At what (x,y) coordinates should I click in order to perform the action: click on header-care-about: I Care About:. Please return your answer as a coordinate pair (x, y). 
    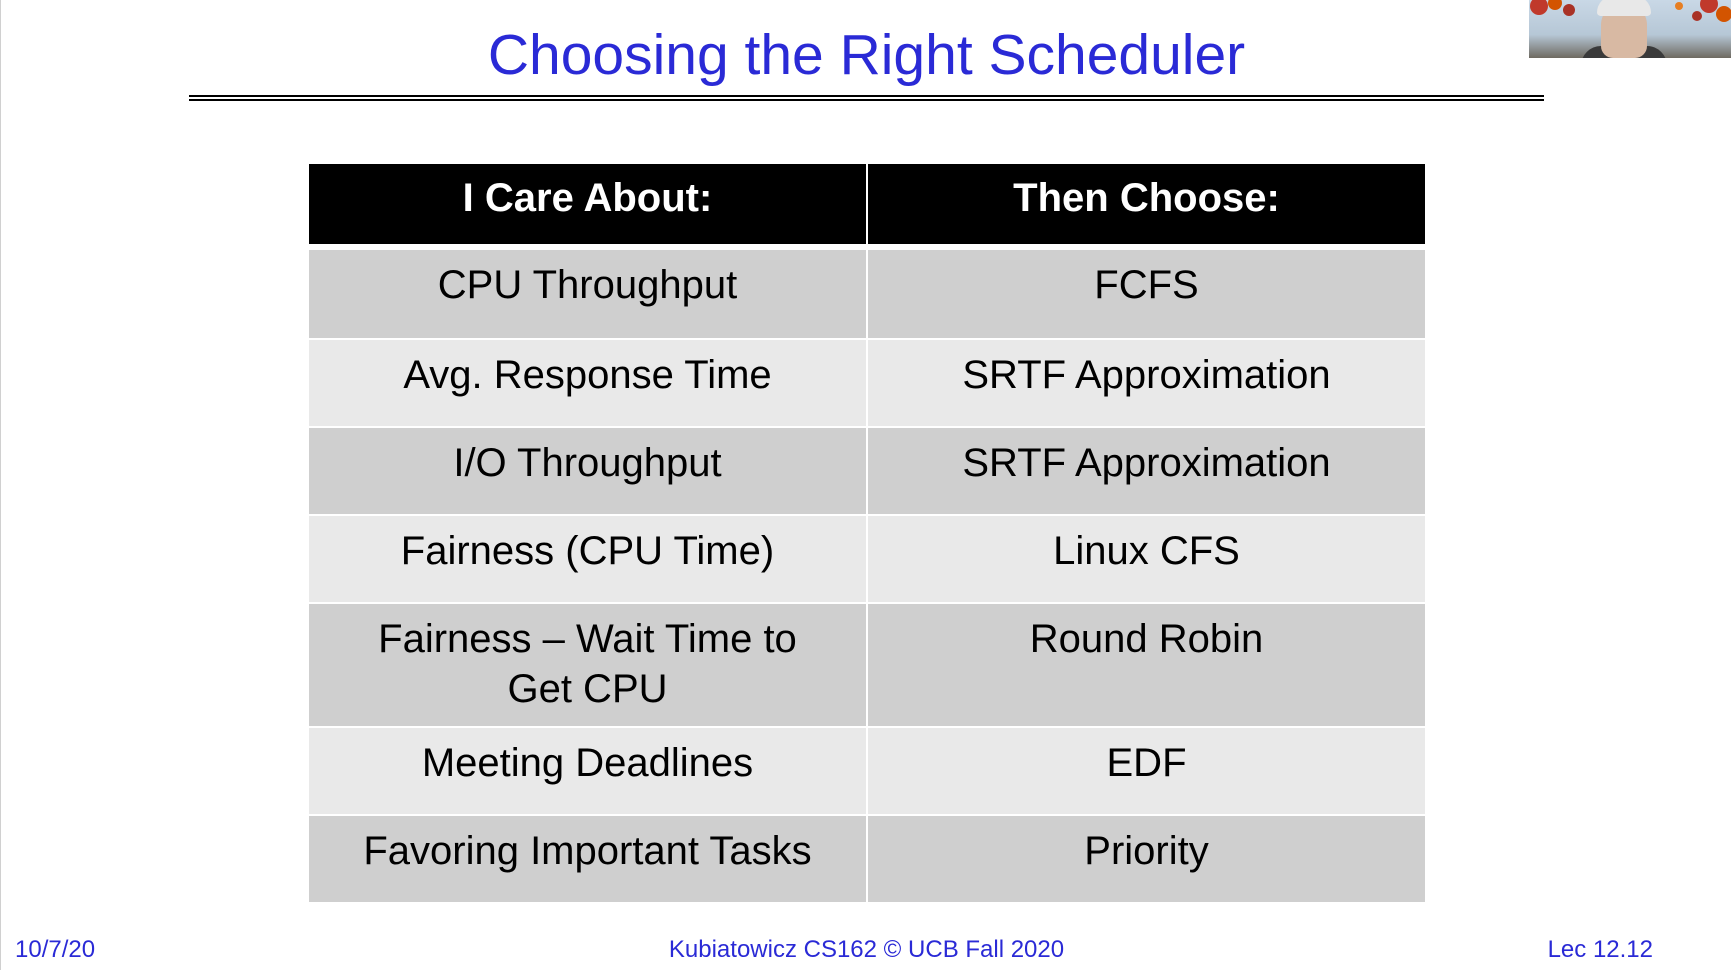
    Looking at the image, I should click on (587, 205).